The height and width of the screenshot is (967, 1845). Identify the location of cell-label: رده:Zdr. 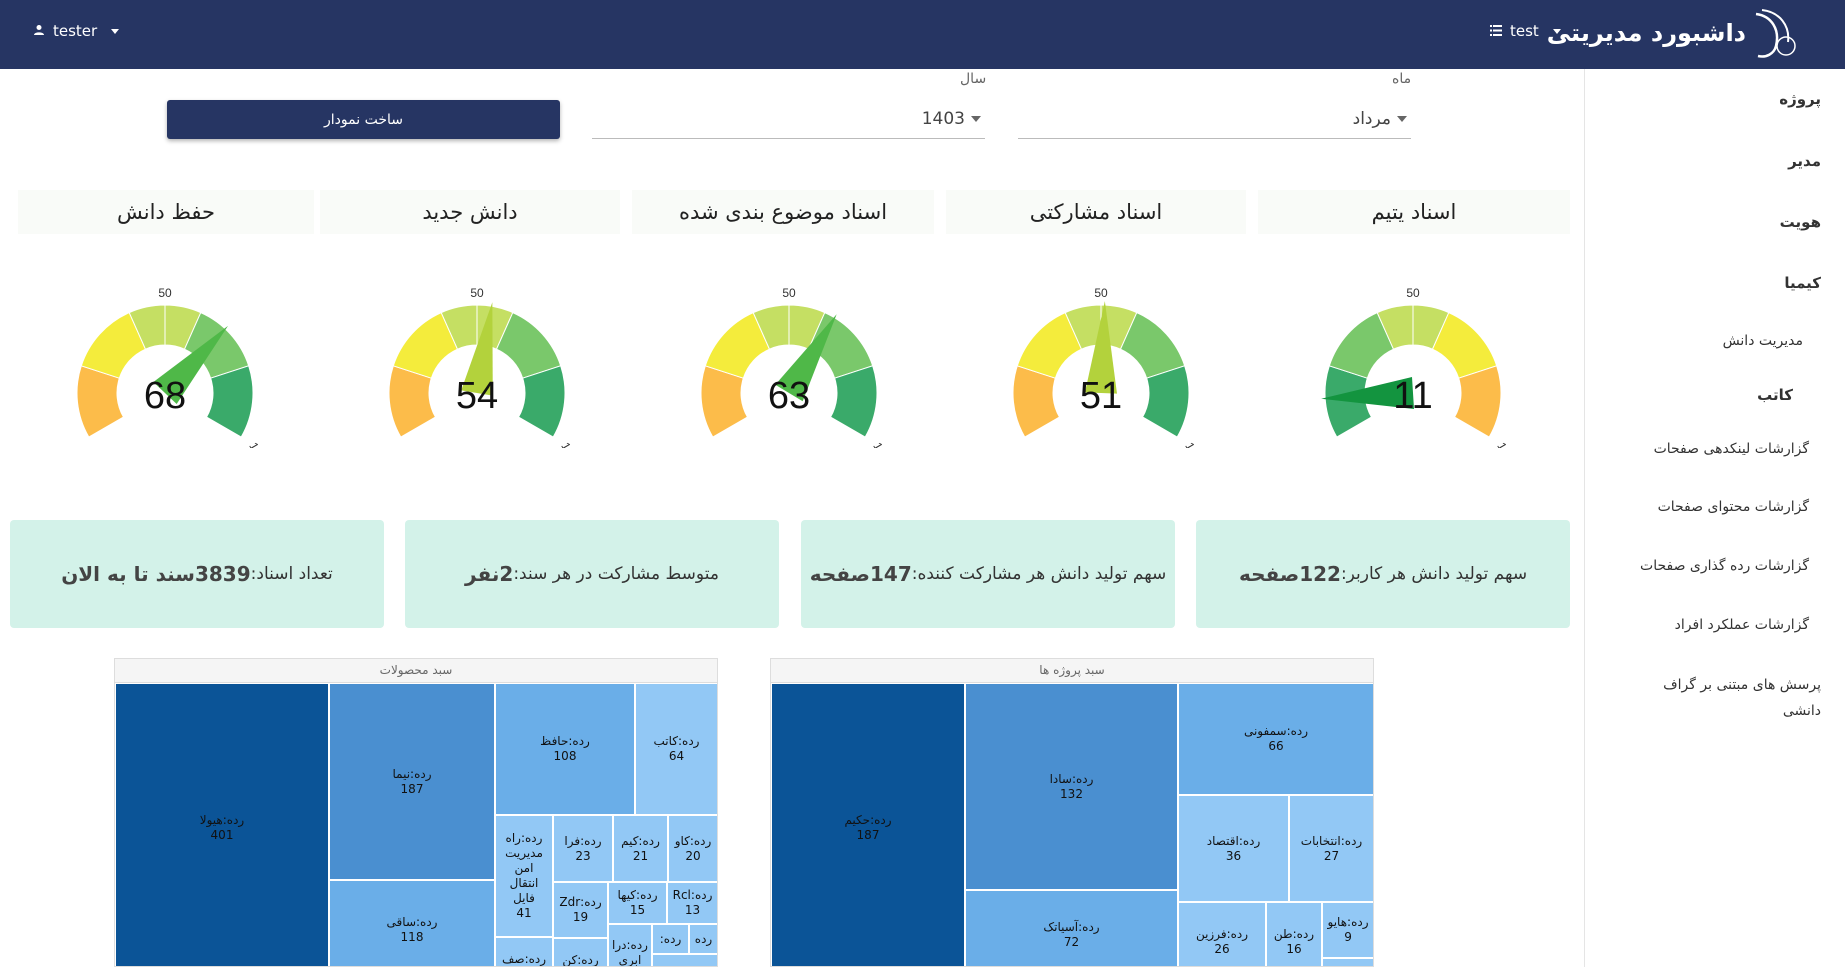
(580, 902).